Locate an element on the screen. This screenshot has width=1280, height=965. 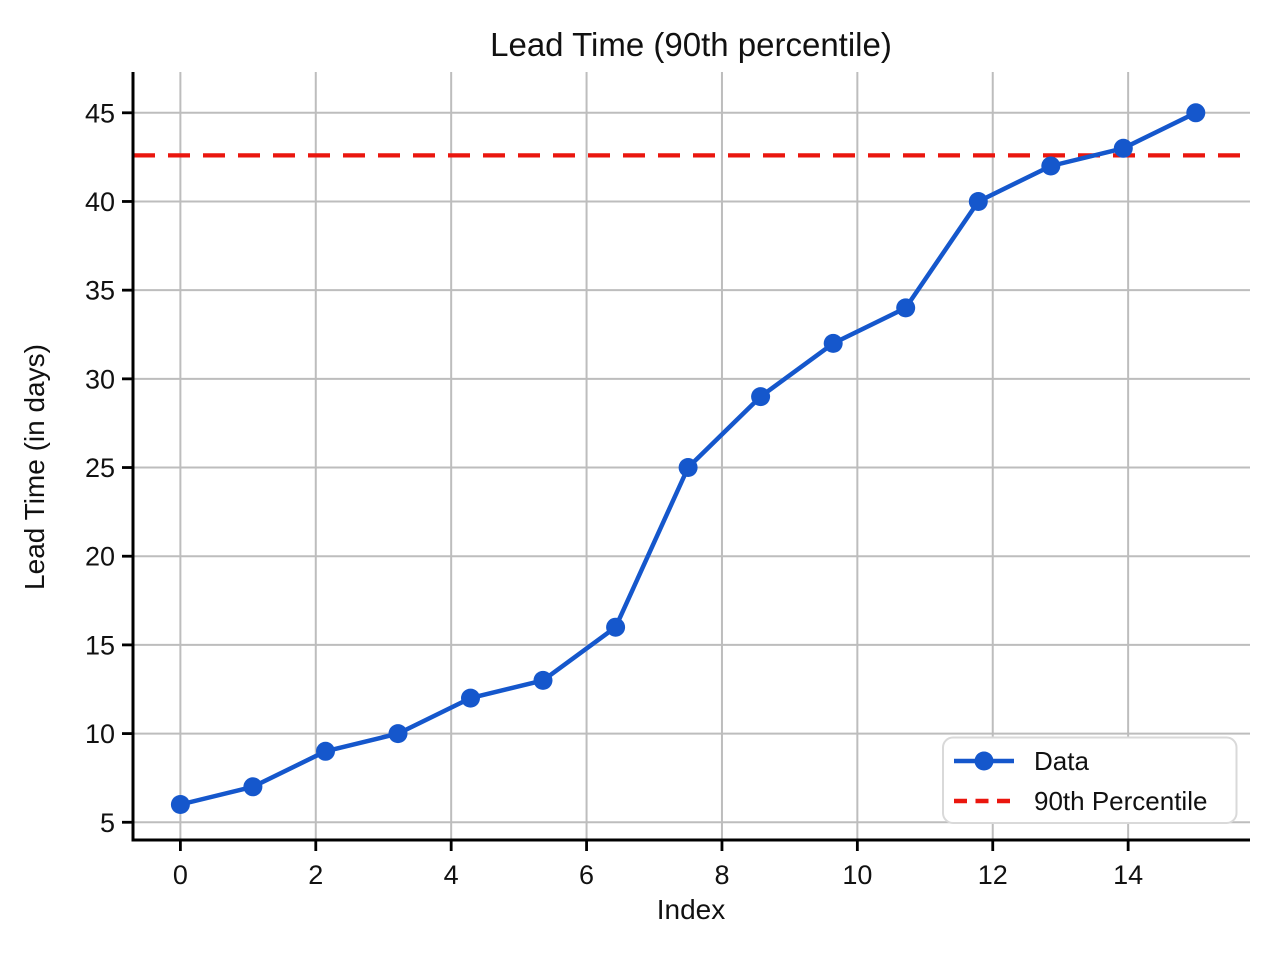
x-tick-label: 4 is located at coordinates (451, 875).